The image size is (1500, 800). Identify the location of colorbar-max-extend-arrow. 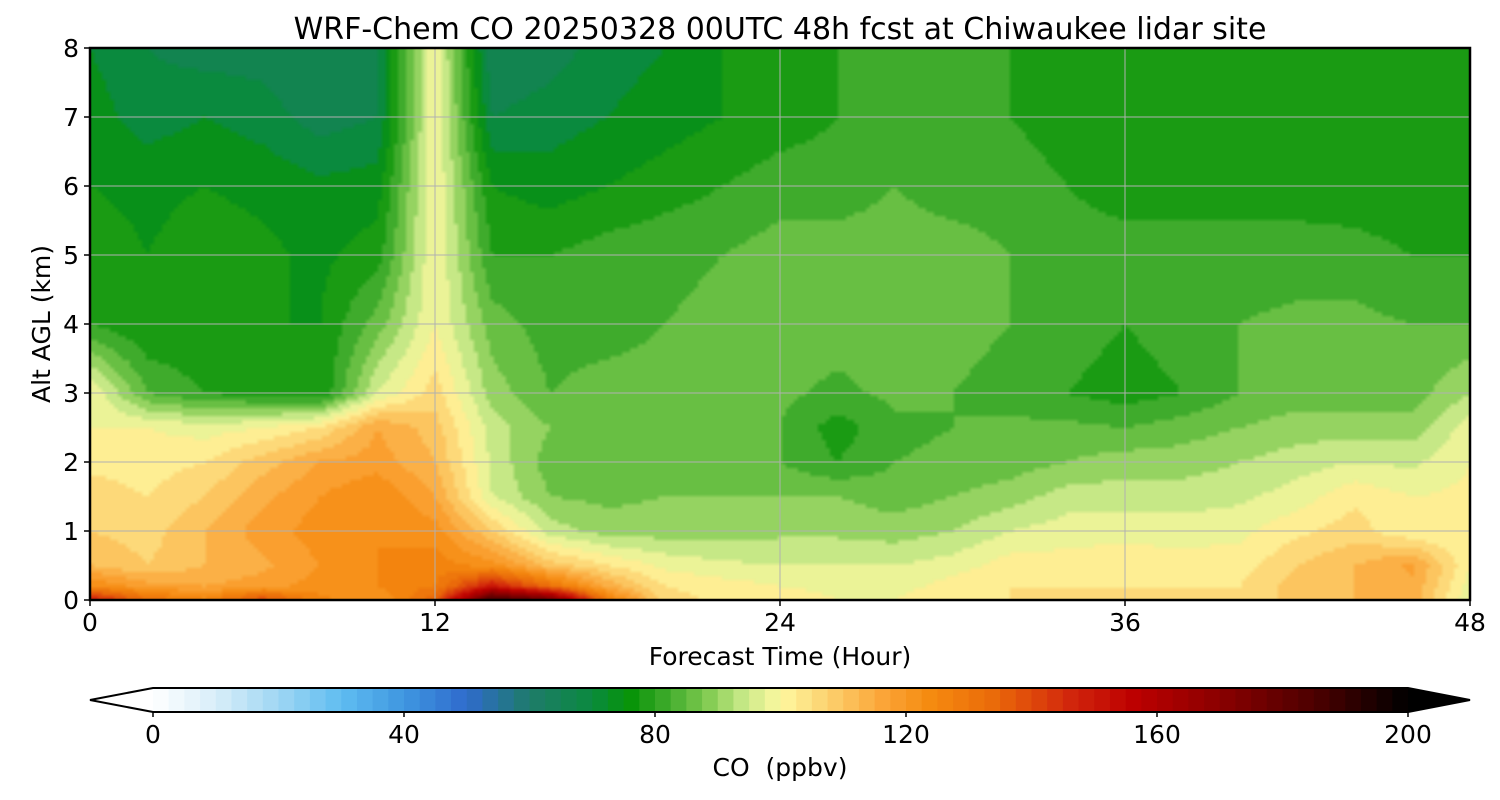
(1439, 700).